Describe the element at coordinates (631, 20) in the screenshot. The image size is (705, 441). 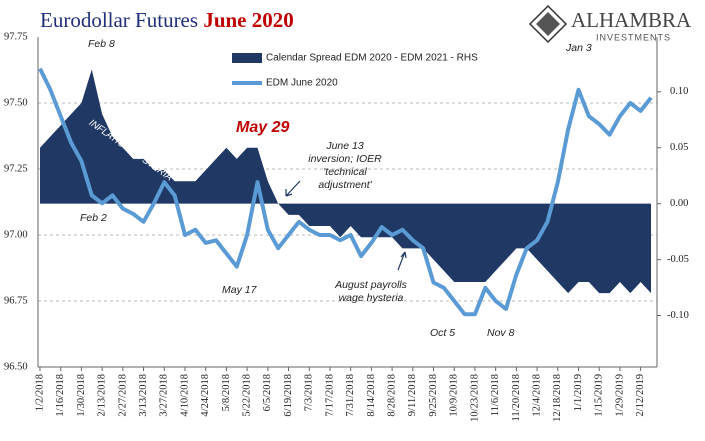
I see `logo-name: ALHAMBRA` at that location.